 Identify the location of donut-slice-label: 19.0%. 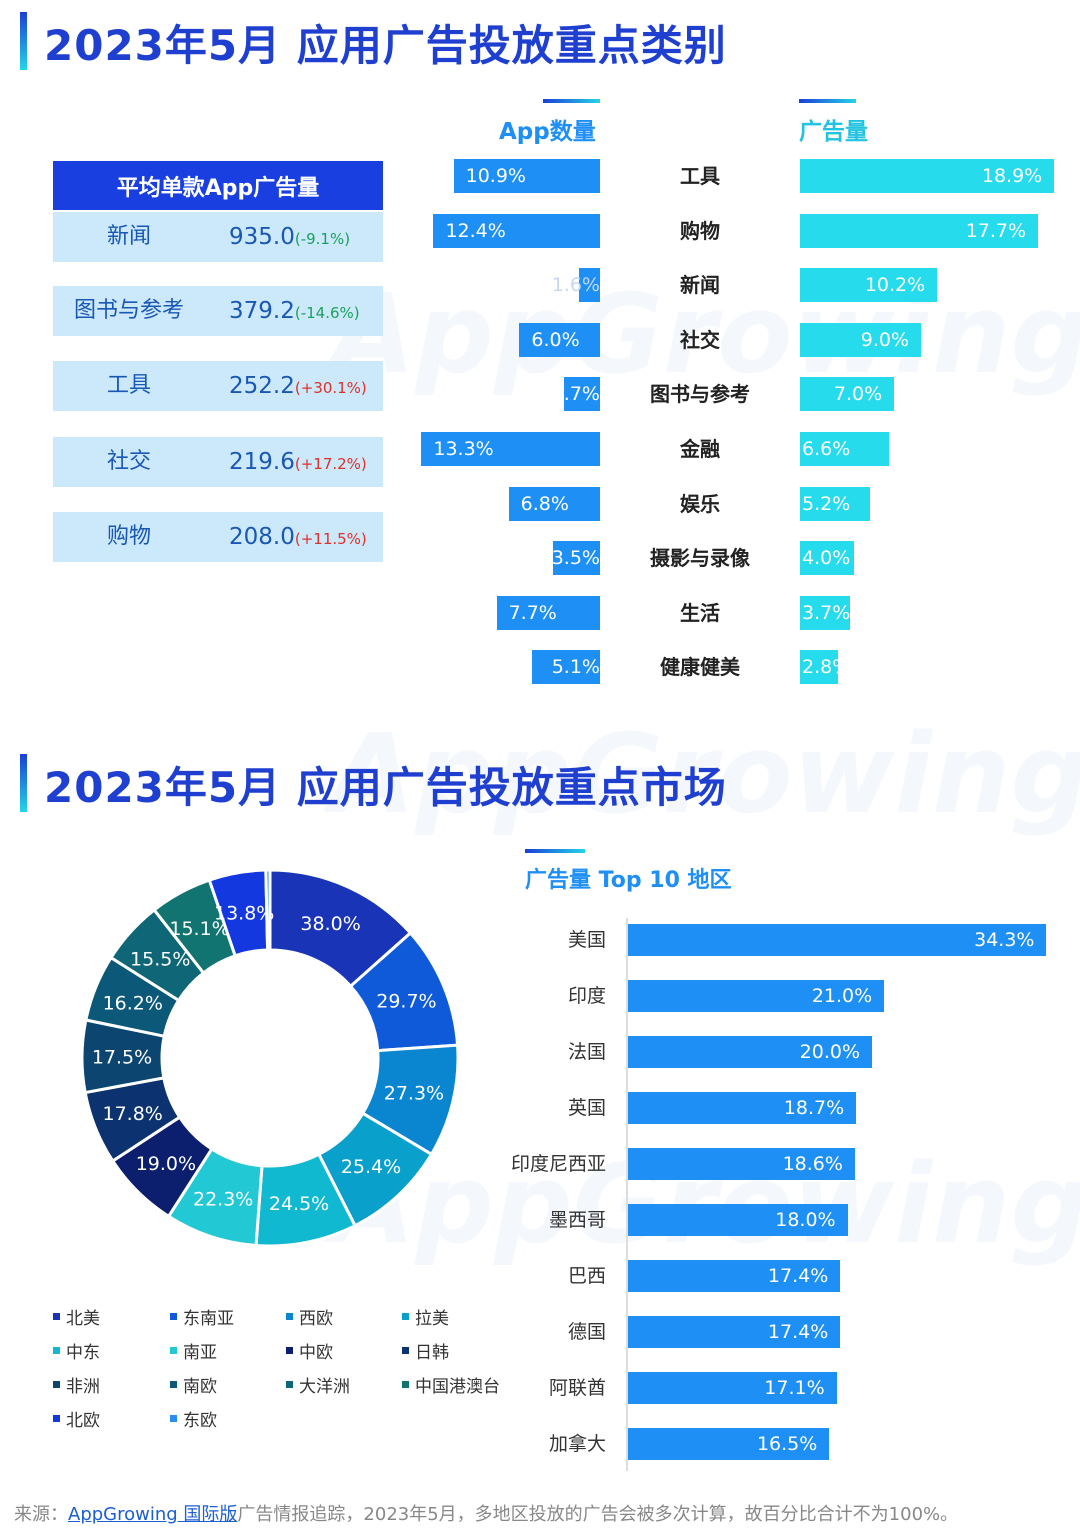
(166, 1164).